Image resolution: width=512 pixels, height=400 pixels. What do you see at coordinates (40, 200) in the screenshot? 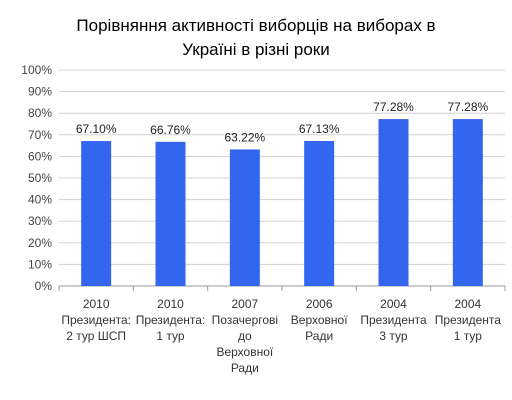
I see `y-tick-label: 40%` at bounding box center [40, 200].